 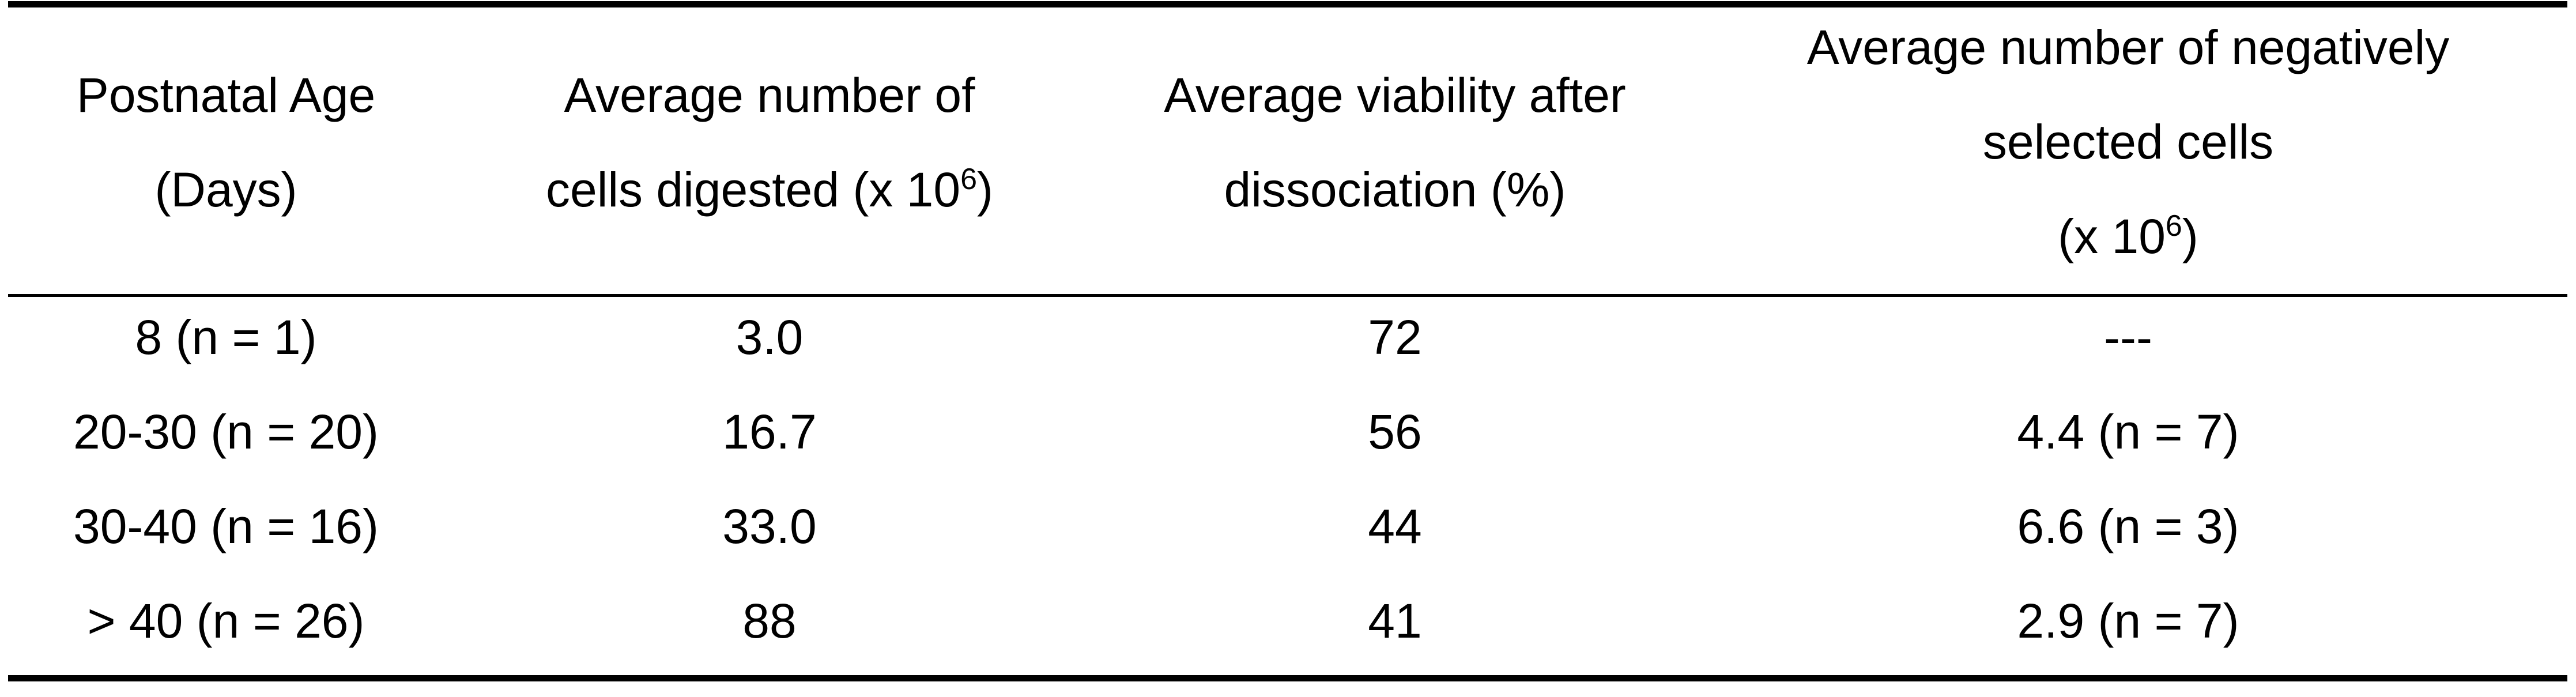 I want to click on table-cell-viability: 41, so click(x=1395, y=621).